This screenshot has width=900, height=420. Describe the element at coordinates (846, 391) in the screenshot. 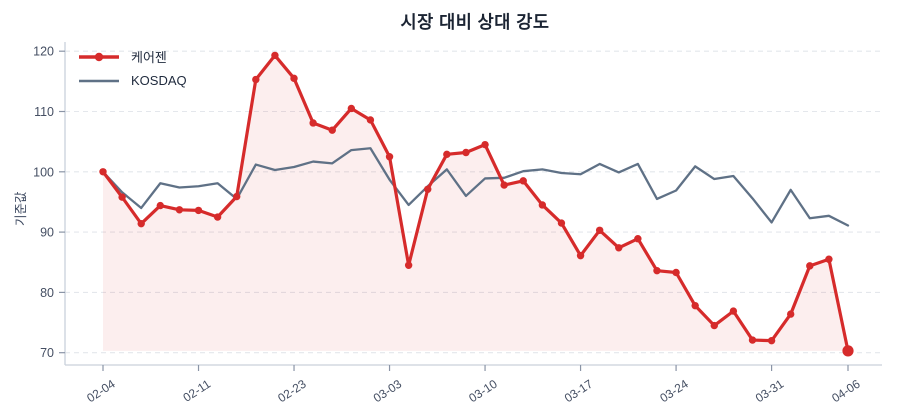

I see `x-tick-label: 04-06` at that location.